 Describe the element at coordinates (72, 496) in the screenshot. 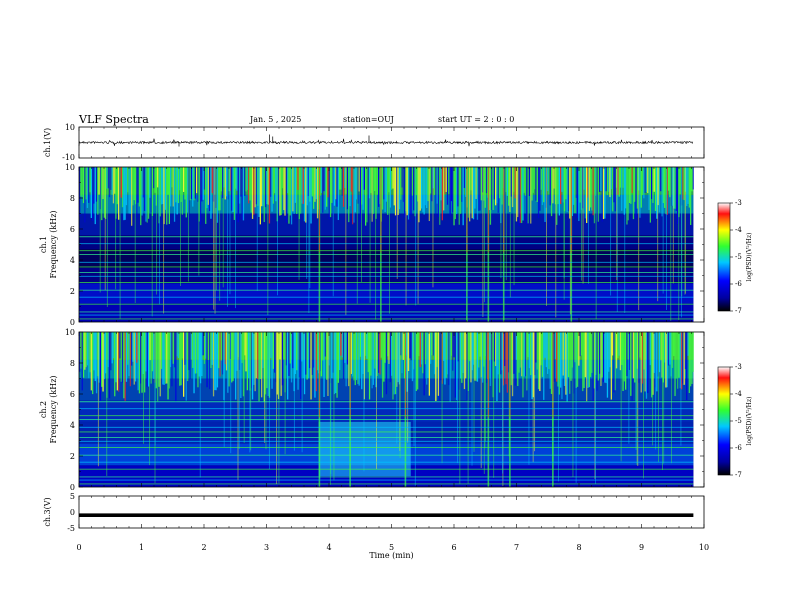

I see `ch3-ytick-label: 5` at that location.